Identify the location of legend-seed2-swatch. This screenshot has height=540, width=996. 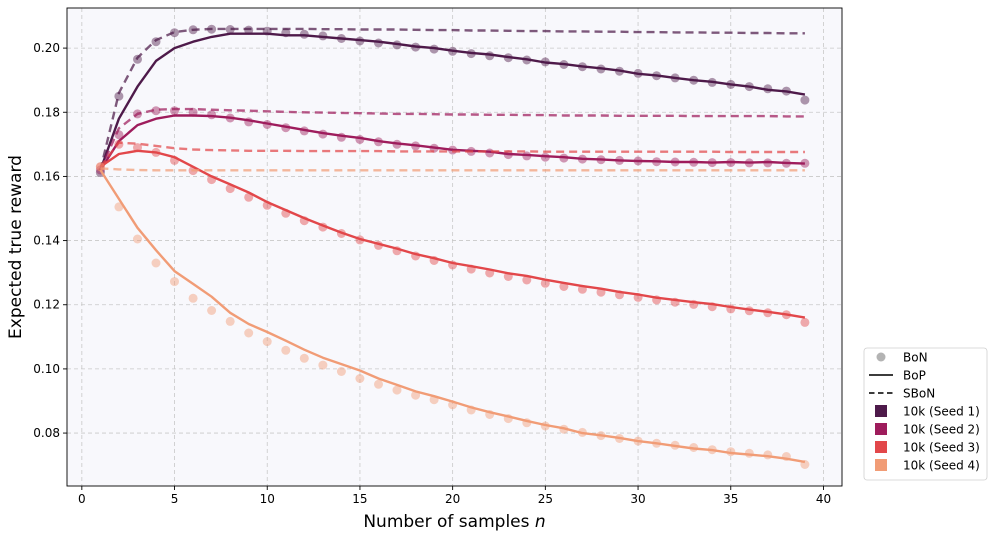
(881, 429).